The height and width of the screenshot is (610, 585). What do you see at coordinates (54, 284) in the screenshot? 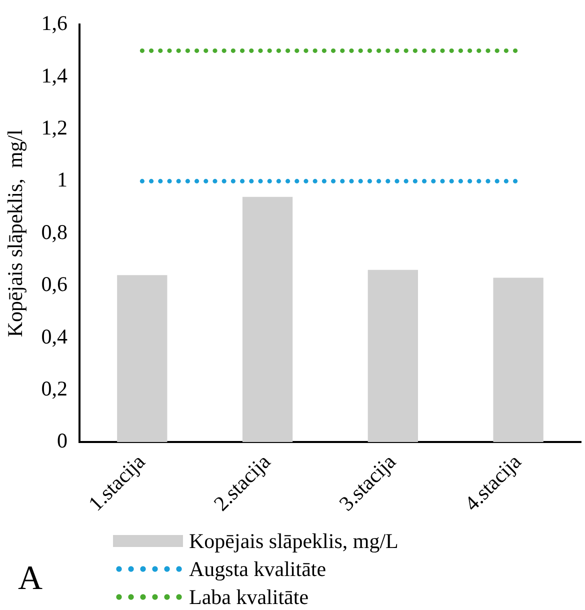
I see `y-tick-label: 0,6` at bounding box center [54, 284].